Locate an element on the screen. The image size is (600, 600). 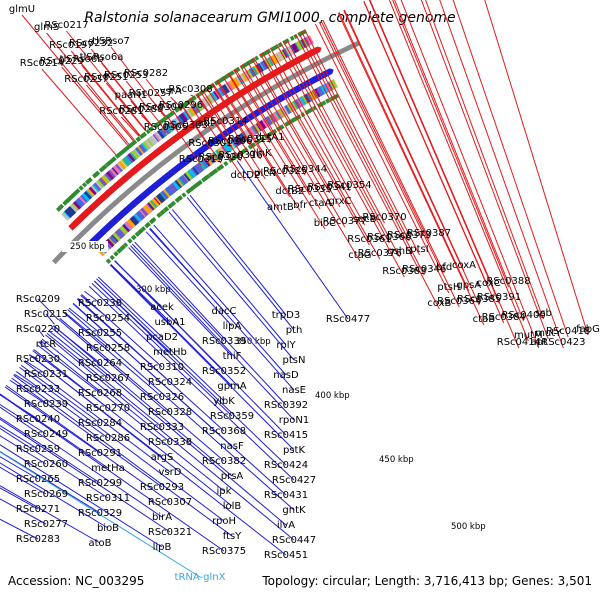
gene-label: RSc0423 is located at coordinates (563, 342).